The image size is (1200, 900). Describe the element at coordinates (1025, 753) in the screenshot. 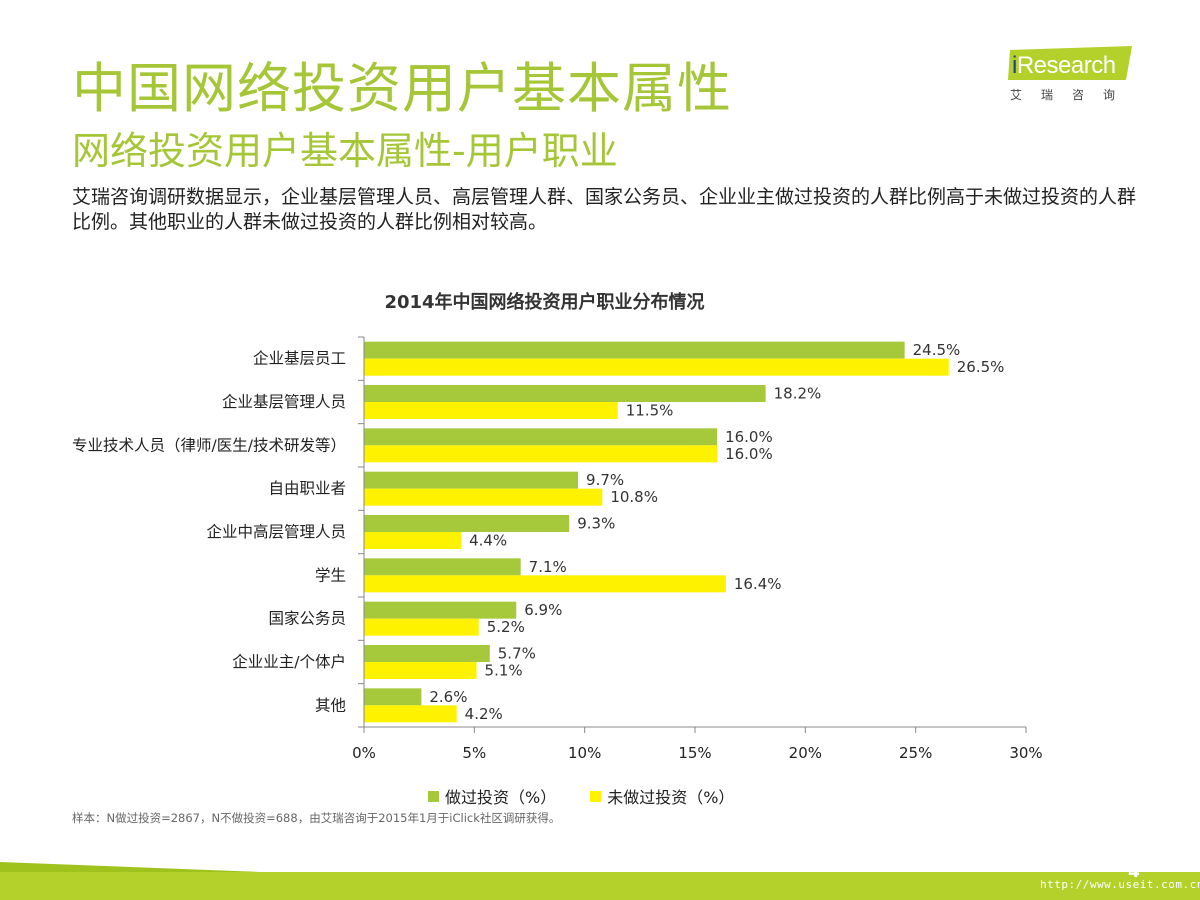

I see `x-tick-label: 30%` at that location.